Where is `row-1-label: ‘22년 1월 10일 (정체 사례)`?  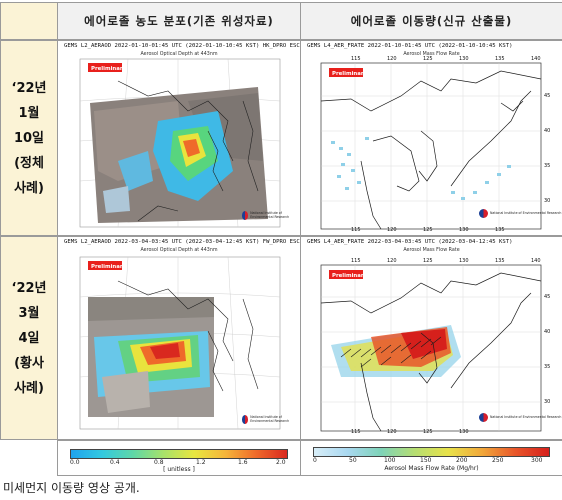 row-1-label: ‘22년 1월 10일 (정체 사례) is located at coordinates (29, 138).